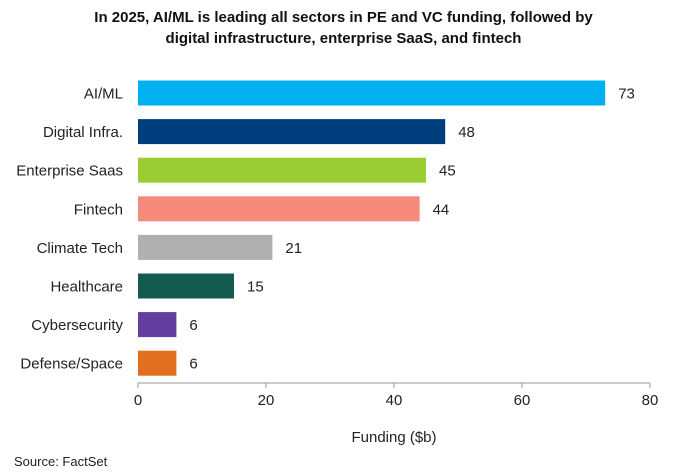  What do you see at coordinates (86, 287) in the screenshot?
I see `category-label-healthcare: Healthcare` at bounding box center [86, 287].